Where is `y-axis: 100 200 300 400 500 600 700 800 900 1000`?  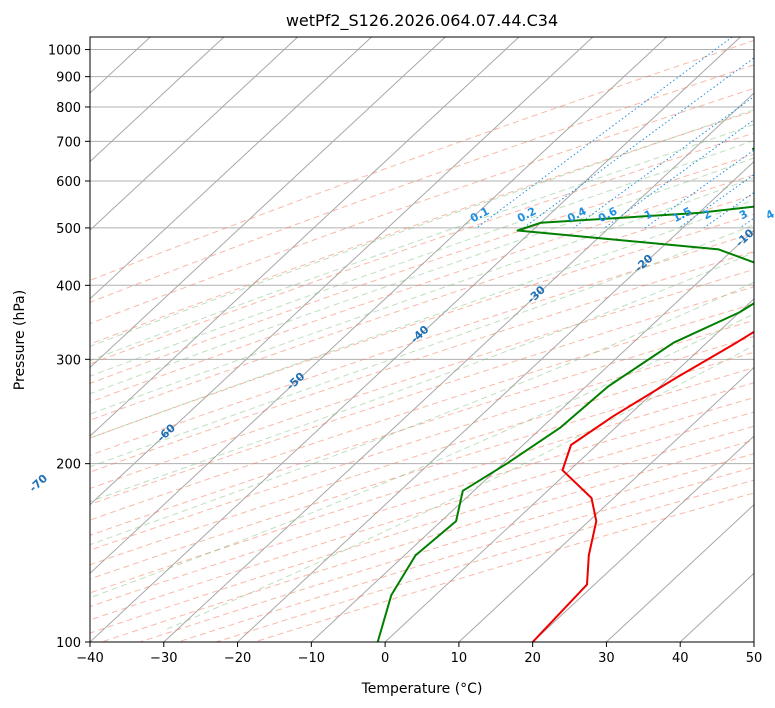 y-axis: 100 200 300 400 500 600 700 800 900 1000 is located at coordinates (69, 347).